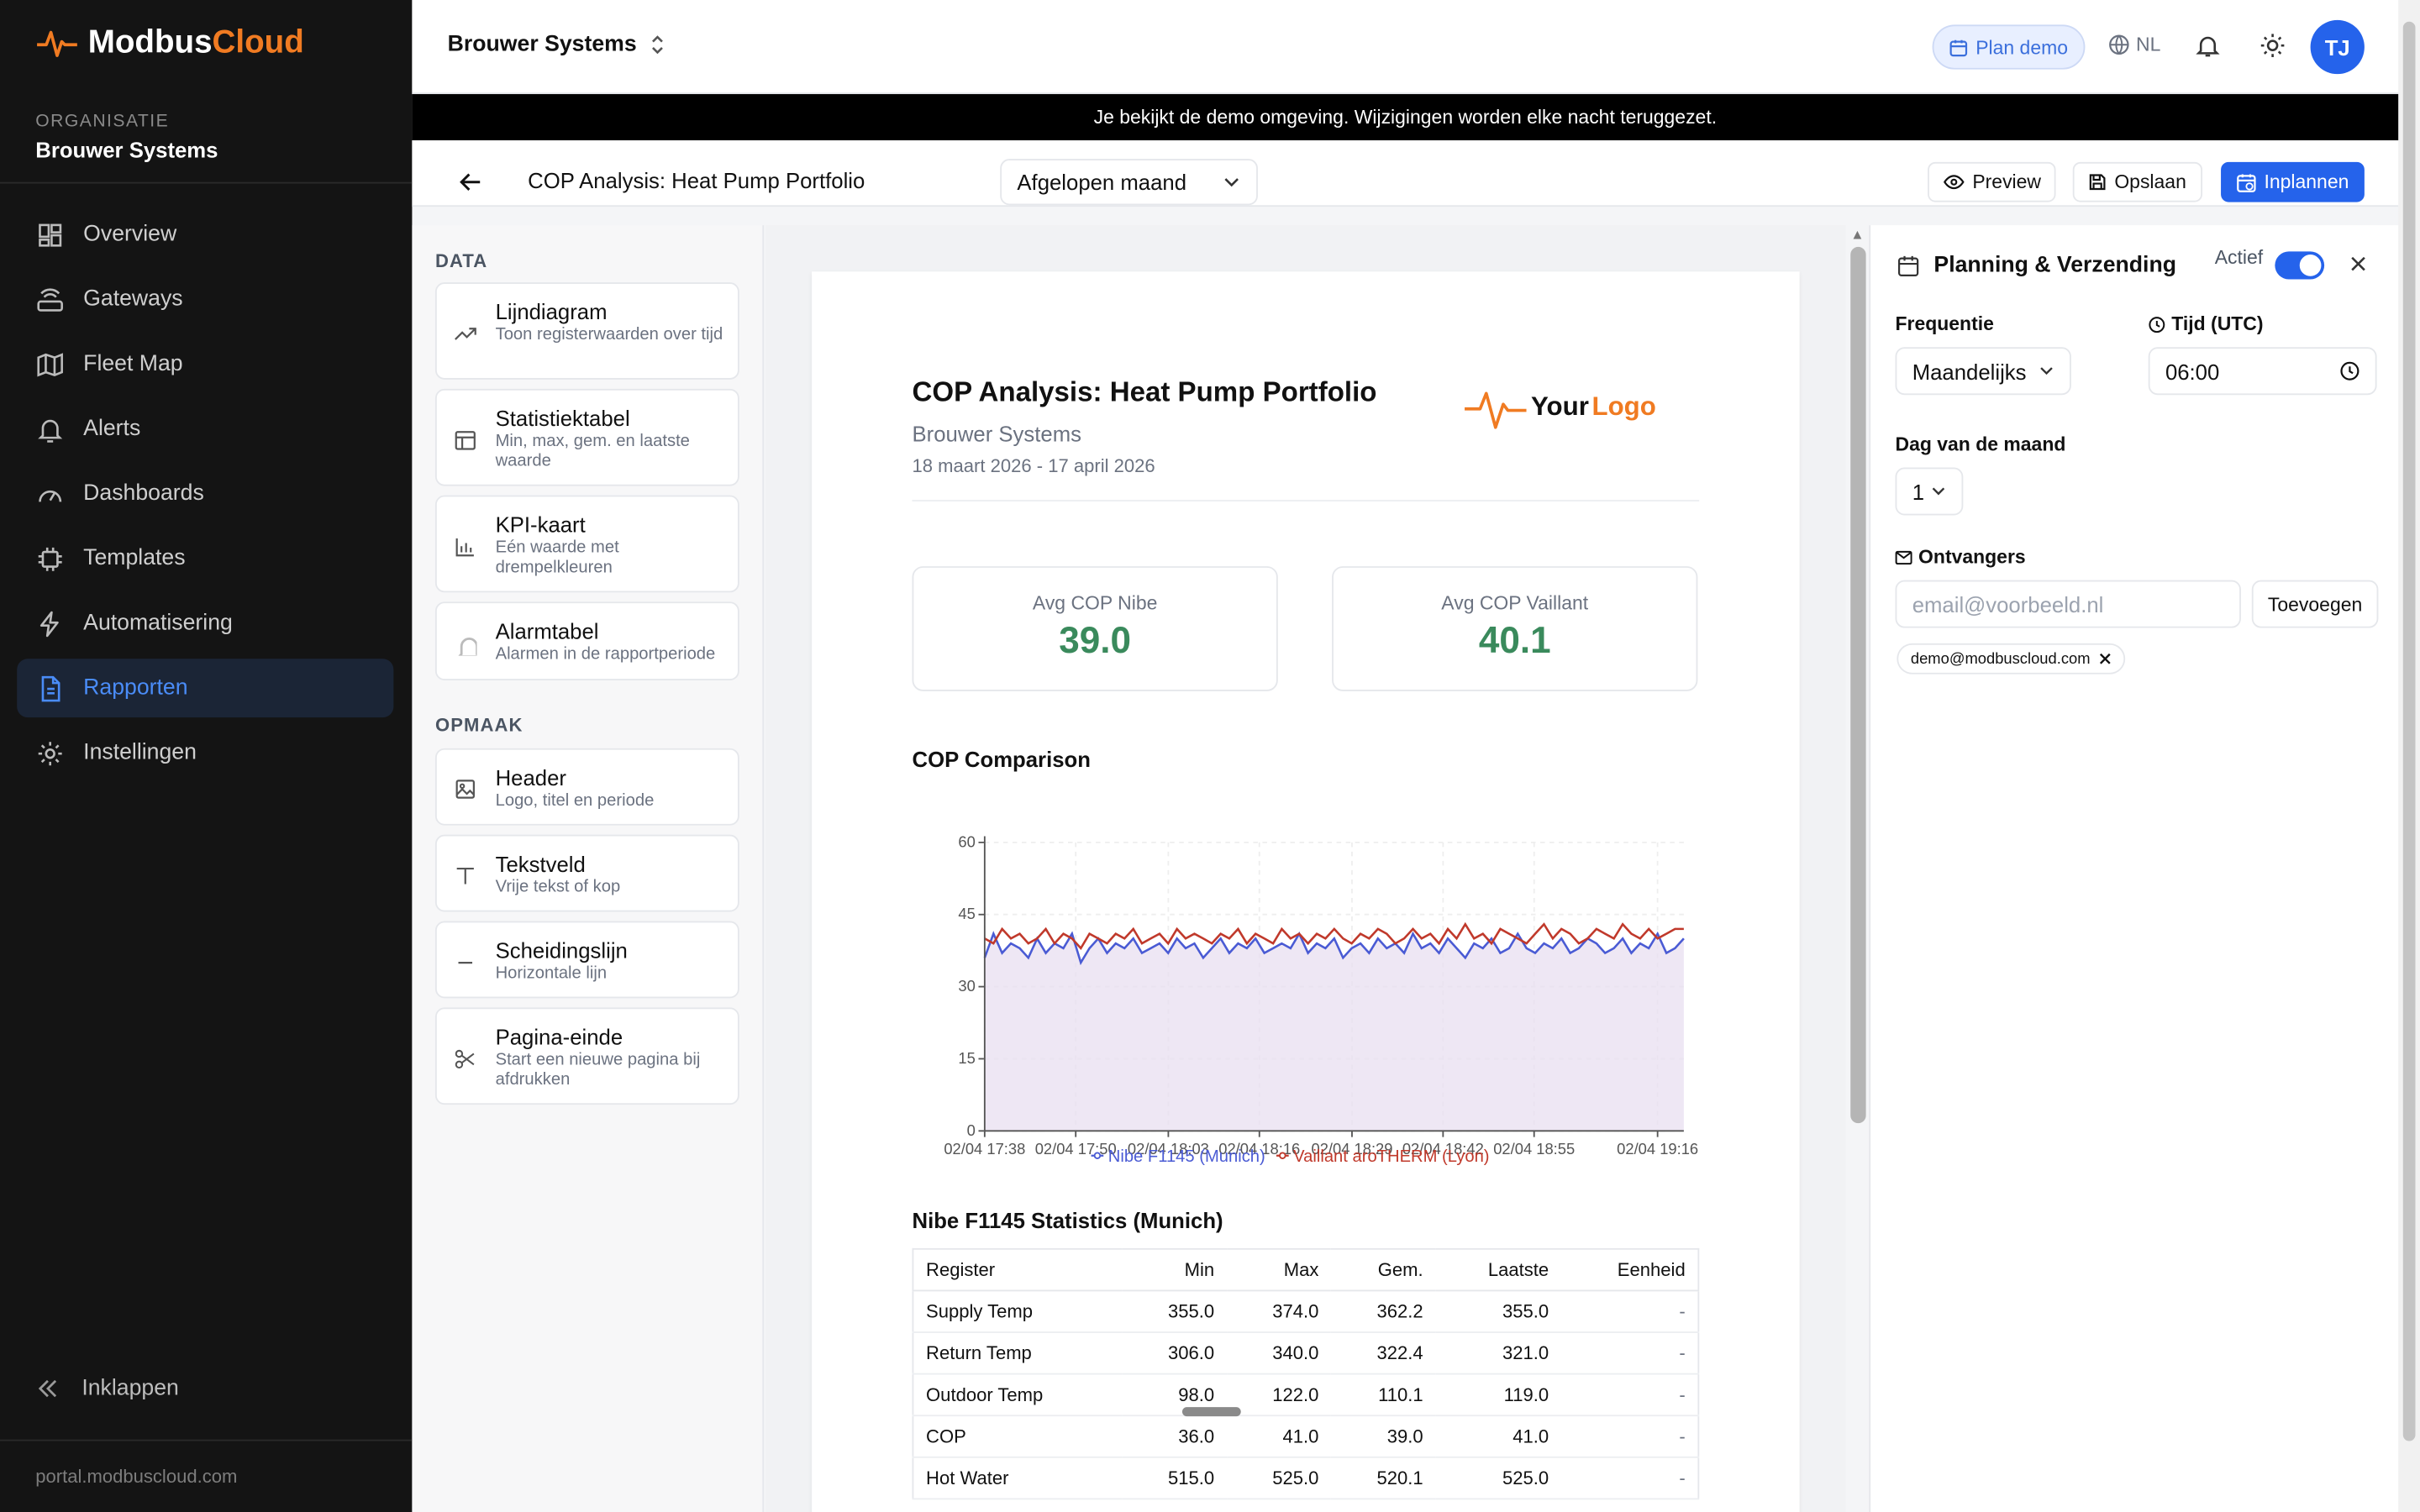 The width and height of the screenshot is (2420, 1512). What do you see at coordinates (1919, 491) in the screenshot?
I see `day-value: 1` at bounding box center [1919, 491].